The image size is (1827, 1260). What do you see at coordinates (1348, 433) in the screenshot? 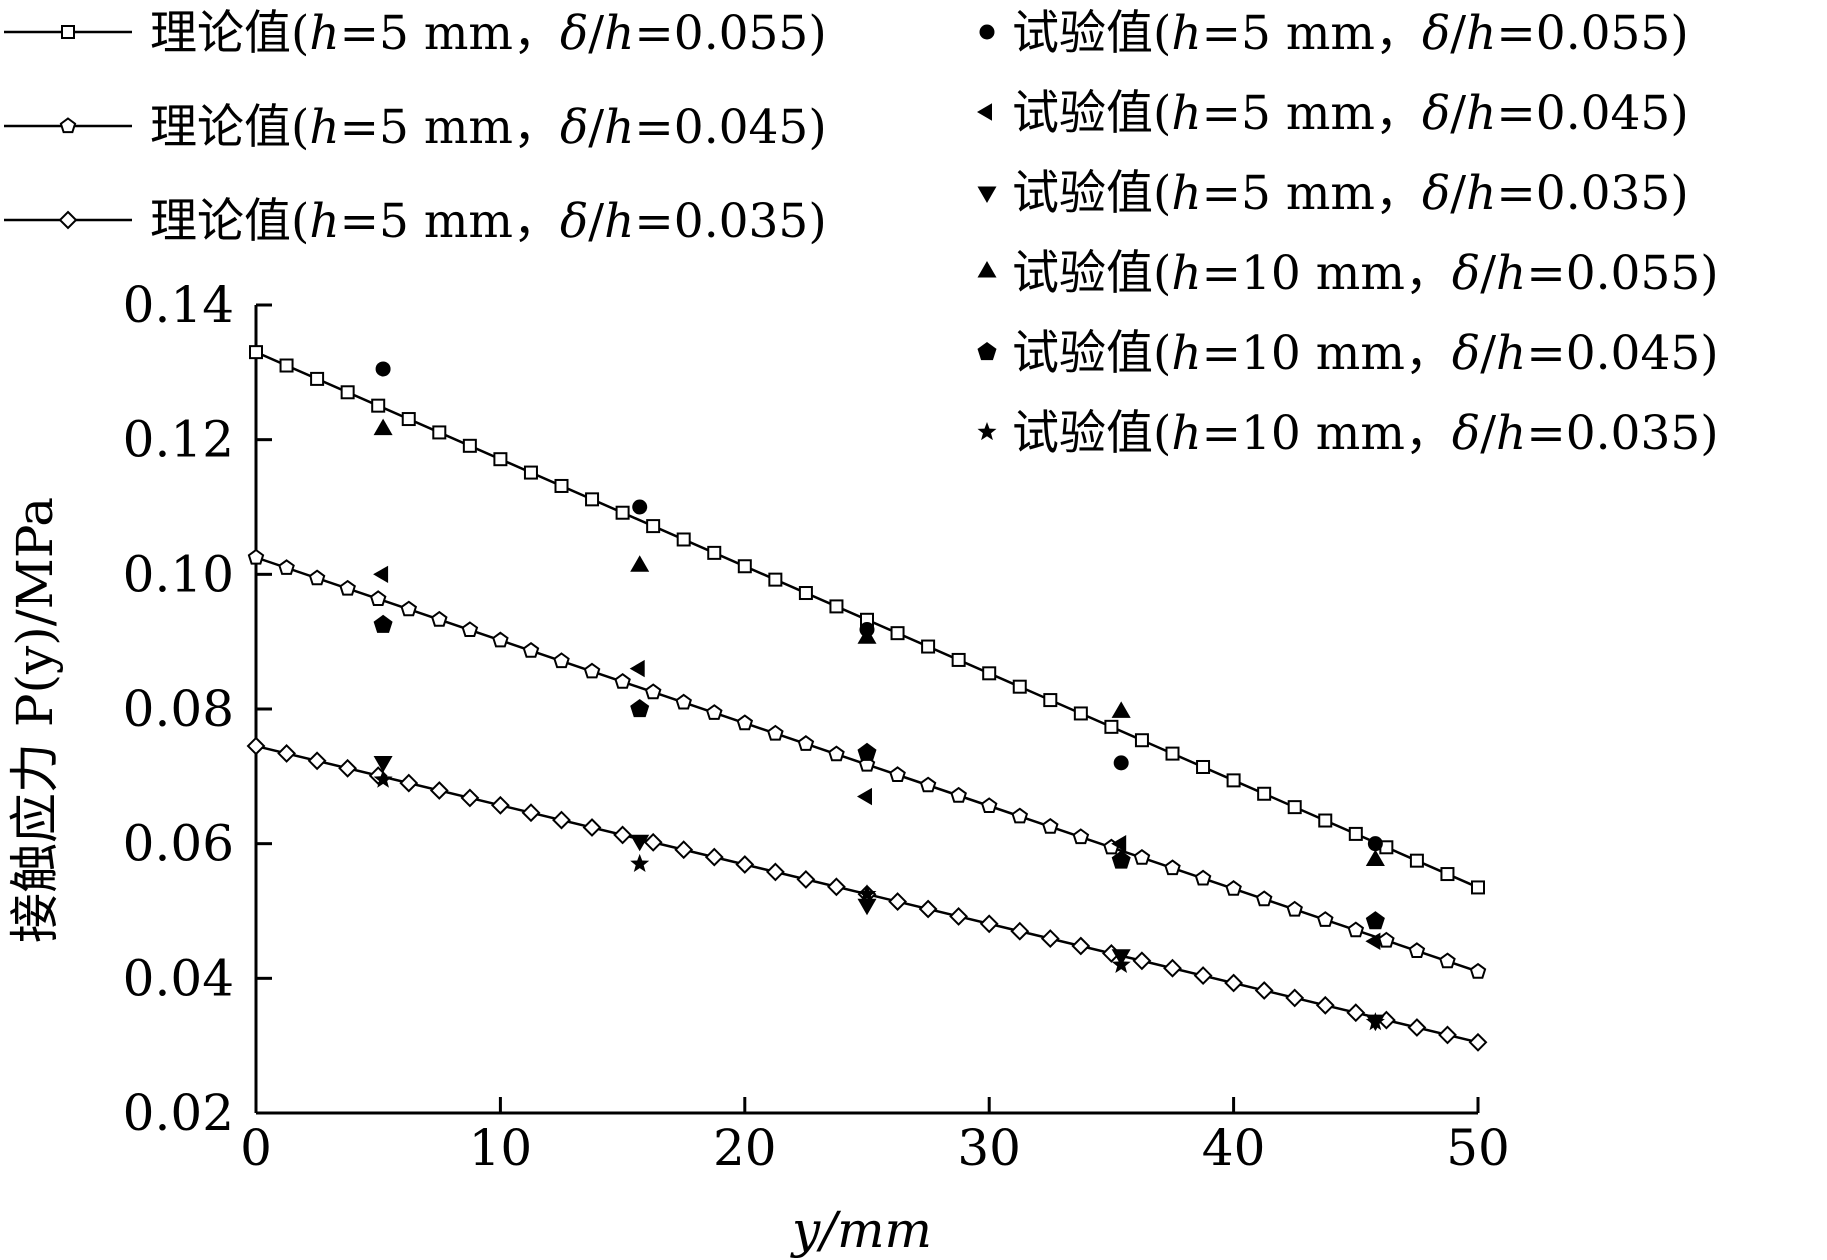
I see `legend-item: 试验值(h=10 mm，δ/h=0.035)` at bounding box center [1348, 433].